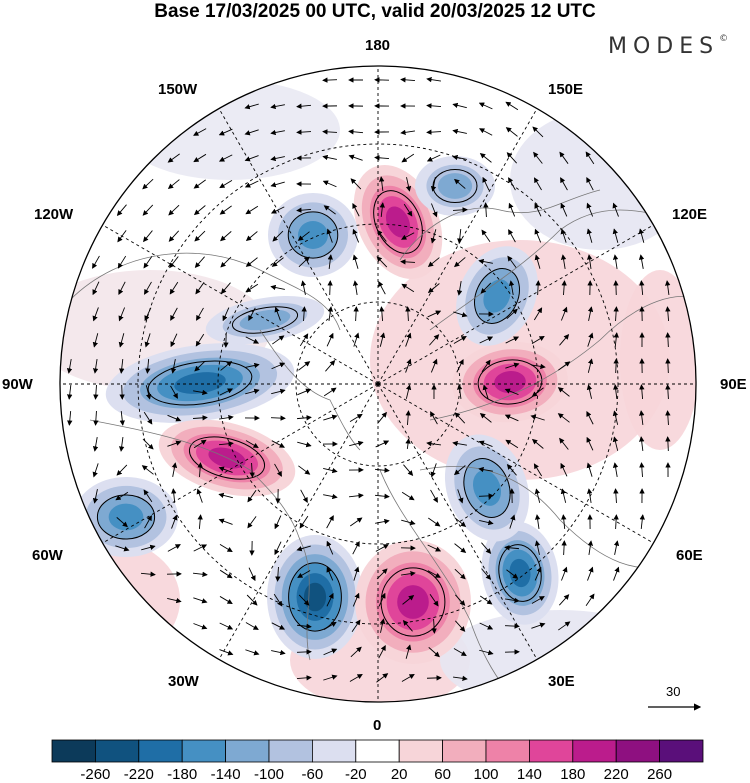  I want to click on lon-label-150w: 150W, so click(178, 89).